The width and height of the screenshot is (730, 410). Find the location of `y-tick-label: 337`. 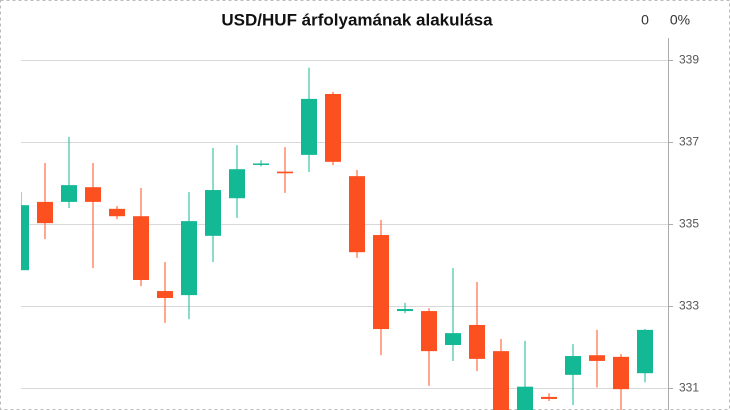

y-tick-label: 337 is located at coordinates (689, 142).